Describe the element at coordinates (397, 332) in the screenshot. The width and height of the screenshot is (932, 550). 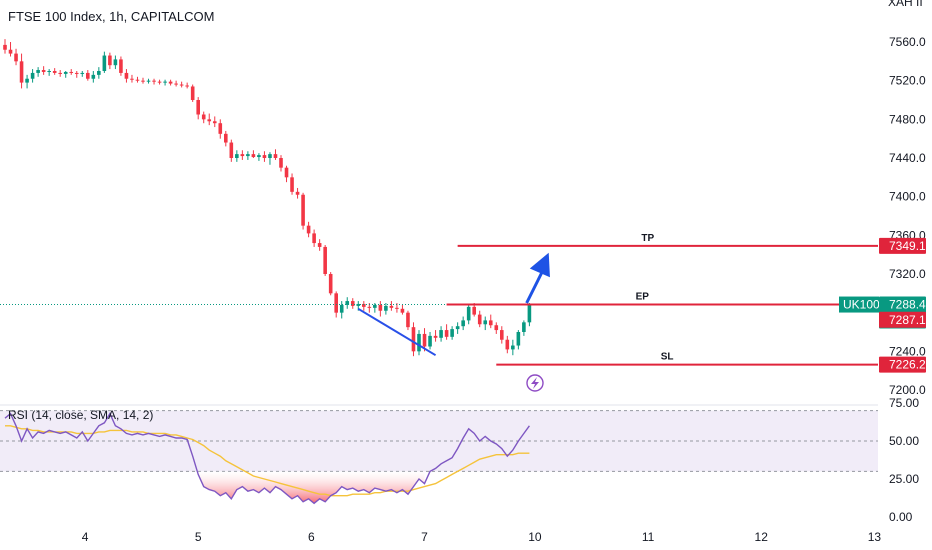
I see `trend-line` at that location.